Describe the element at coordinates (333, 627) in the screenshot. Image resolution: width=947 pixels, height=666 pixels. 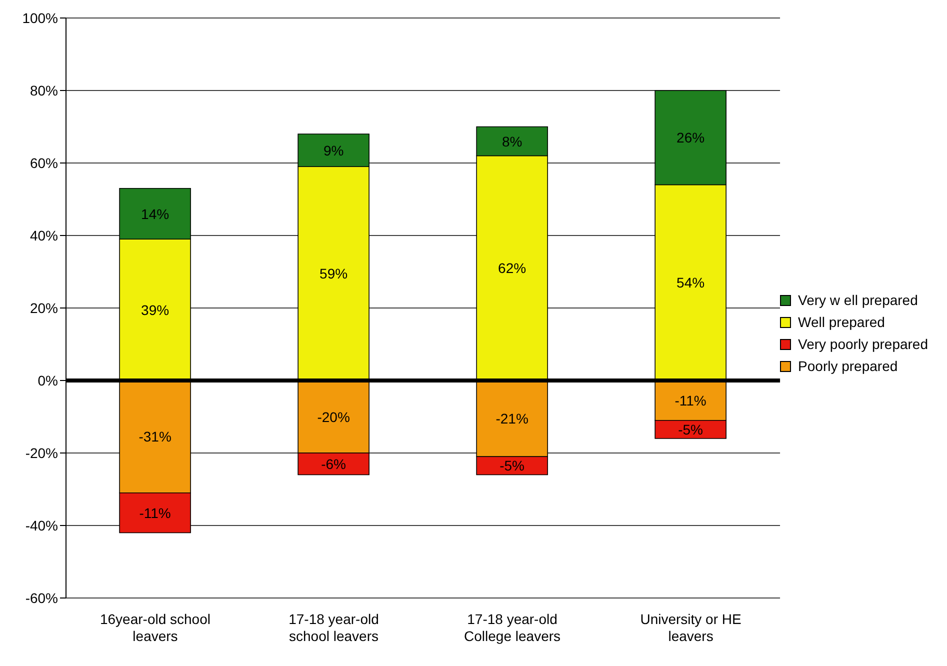
I see `x-tick-label: 17-18 year-old school leavers` at that location.